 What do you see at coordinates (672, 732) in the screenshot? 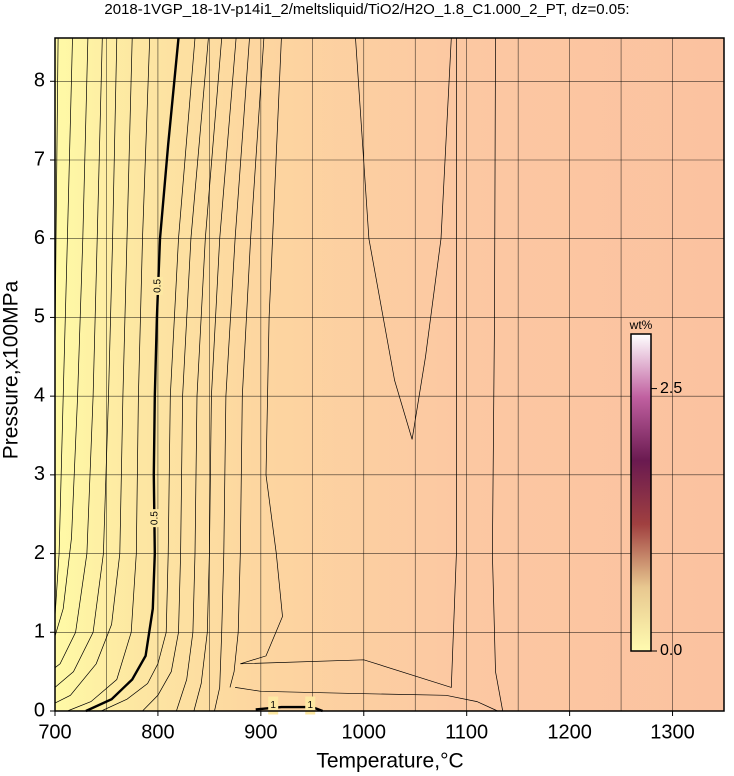
I see `x-tick-label: 1300` at bounding box center [672, 732].